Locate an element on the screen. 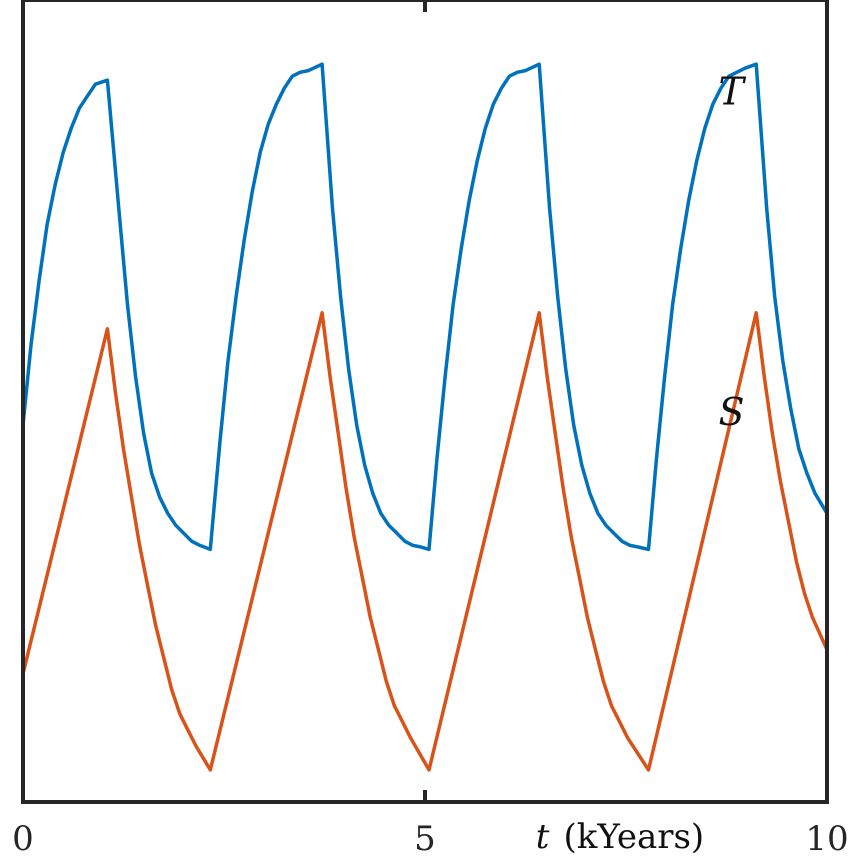 This screenshot has width=862, height=862. x-tick-label-1: 5 is located at coordinates (425, 839).